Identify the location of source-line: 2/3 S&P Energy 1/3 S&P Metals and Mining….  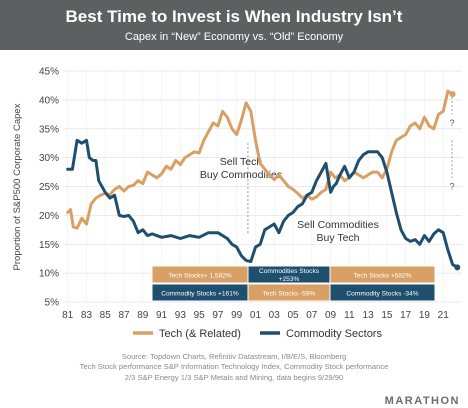
(234, 377).